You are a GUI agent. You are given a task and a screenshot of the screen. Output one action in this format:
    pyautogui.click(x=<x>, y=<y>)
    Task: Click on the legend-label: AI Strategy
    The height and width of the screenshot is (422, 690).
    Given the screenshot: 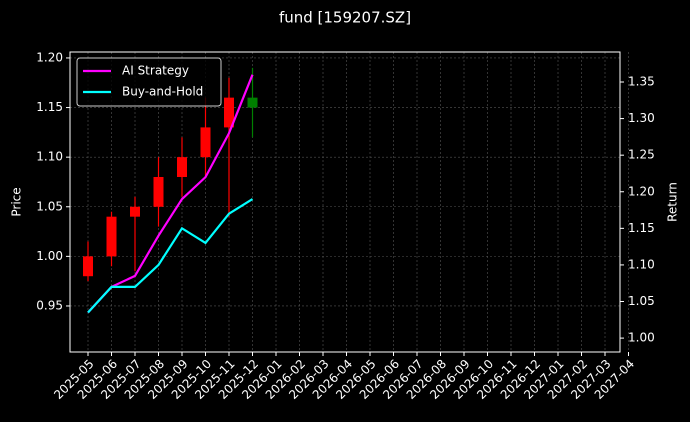 What is the action you would take?
    pyautogui.click(x=155, y=71)
    